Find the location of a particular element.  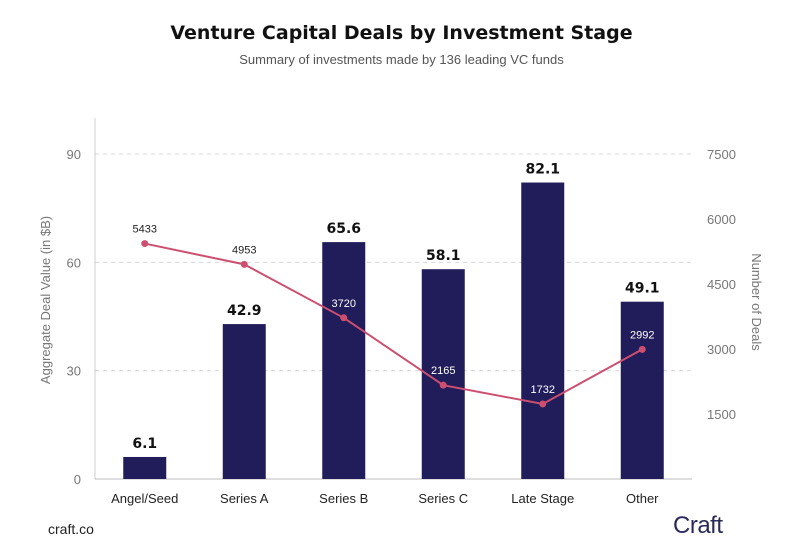

y-tick-label: 60 is located at coordinates (74, 262).